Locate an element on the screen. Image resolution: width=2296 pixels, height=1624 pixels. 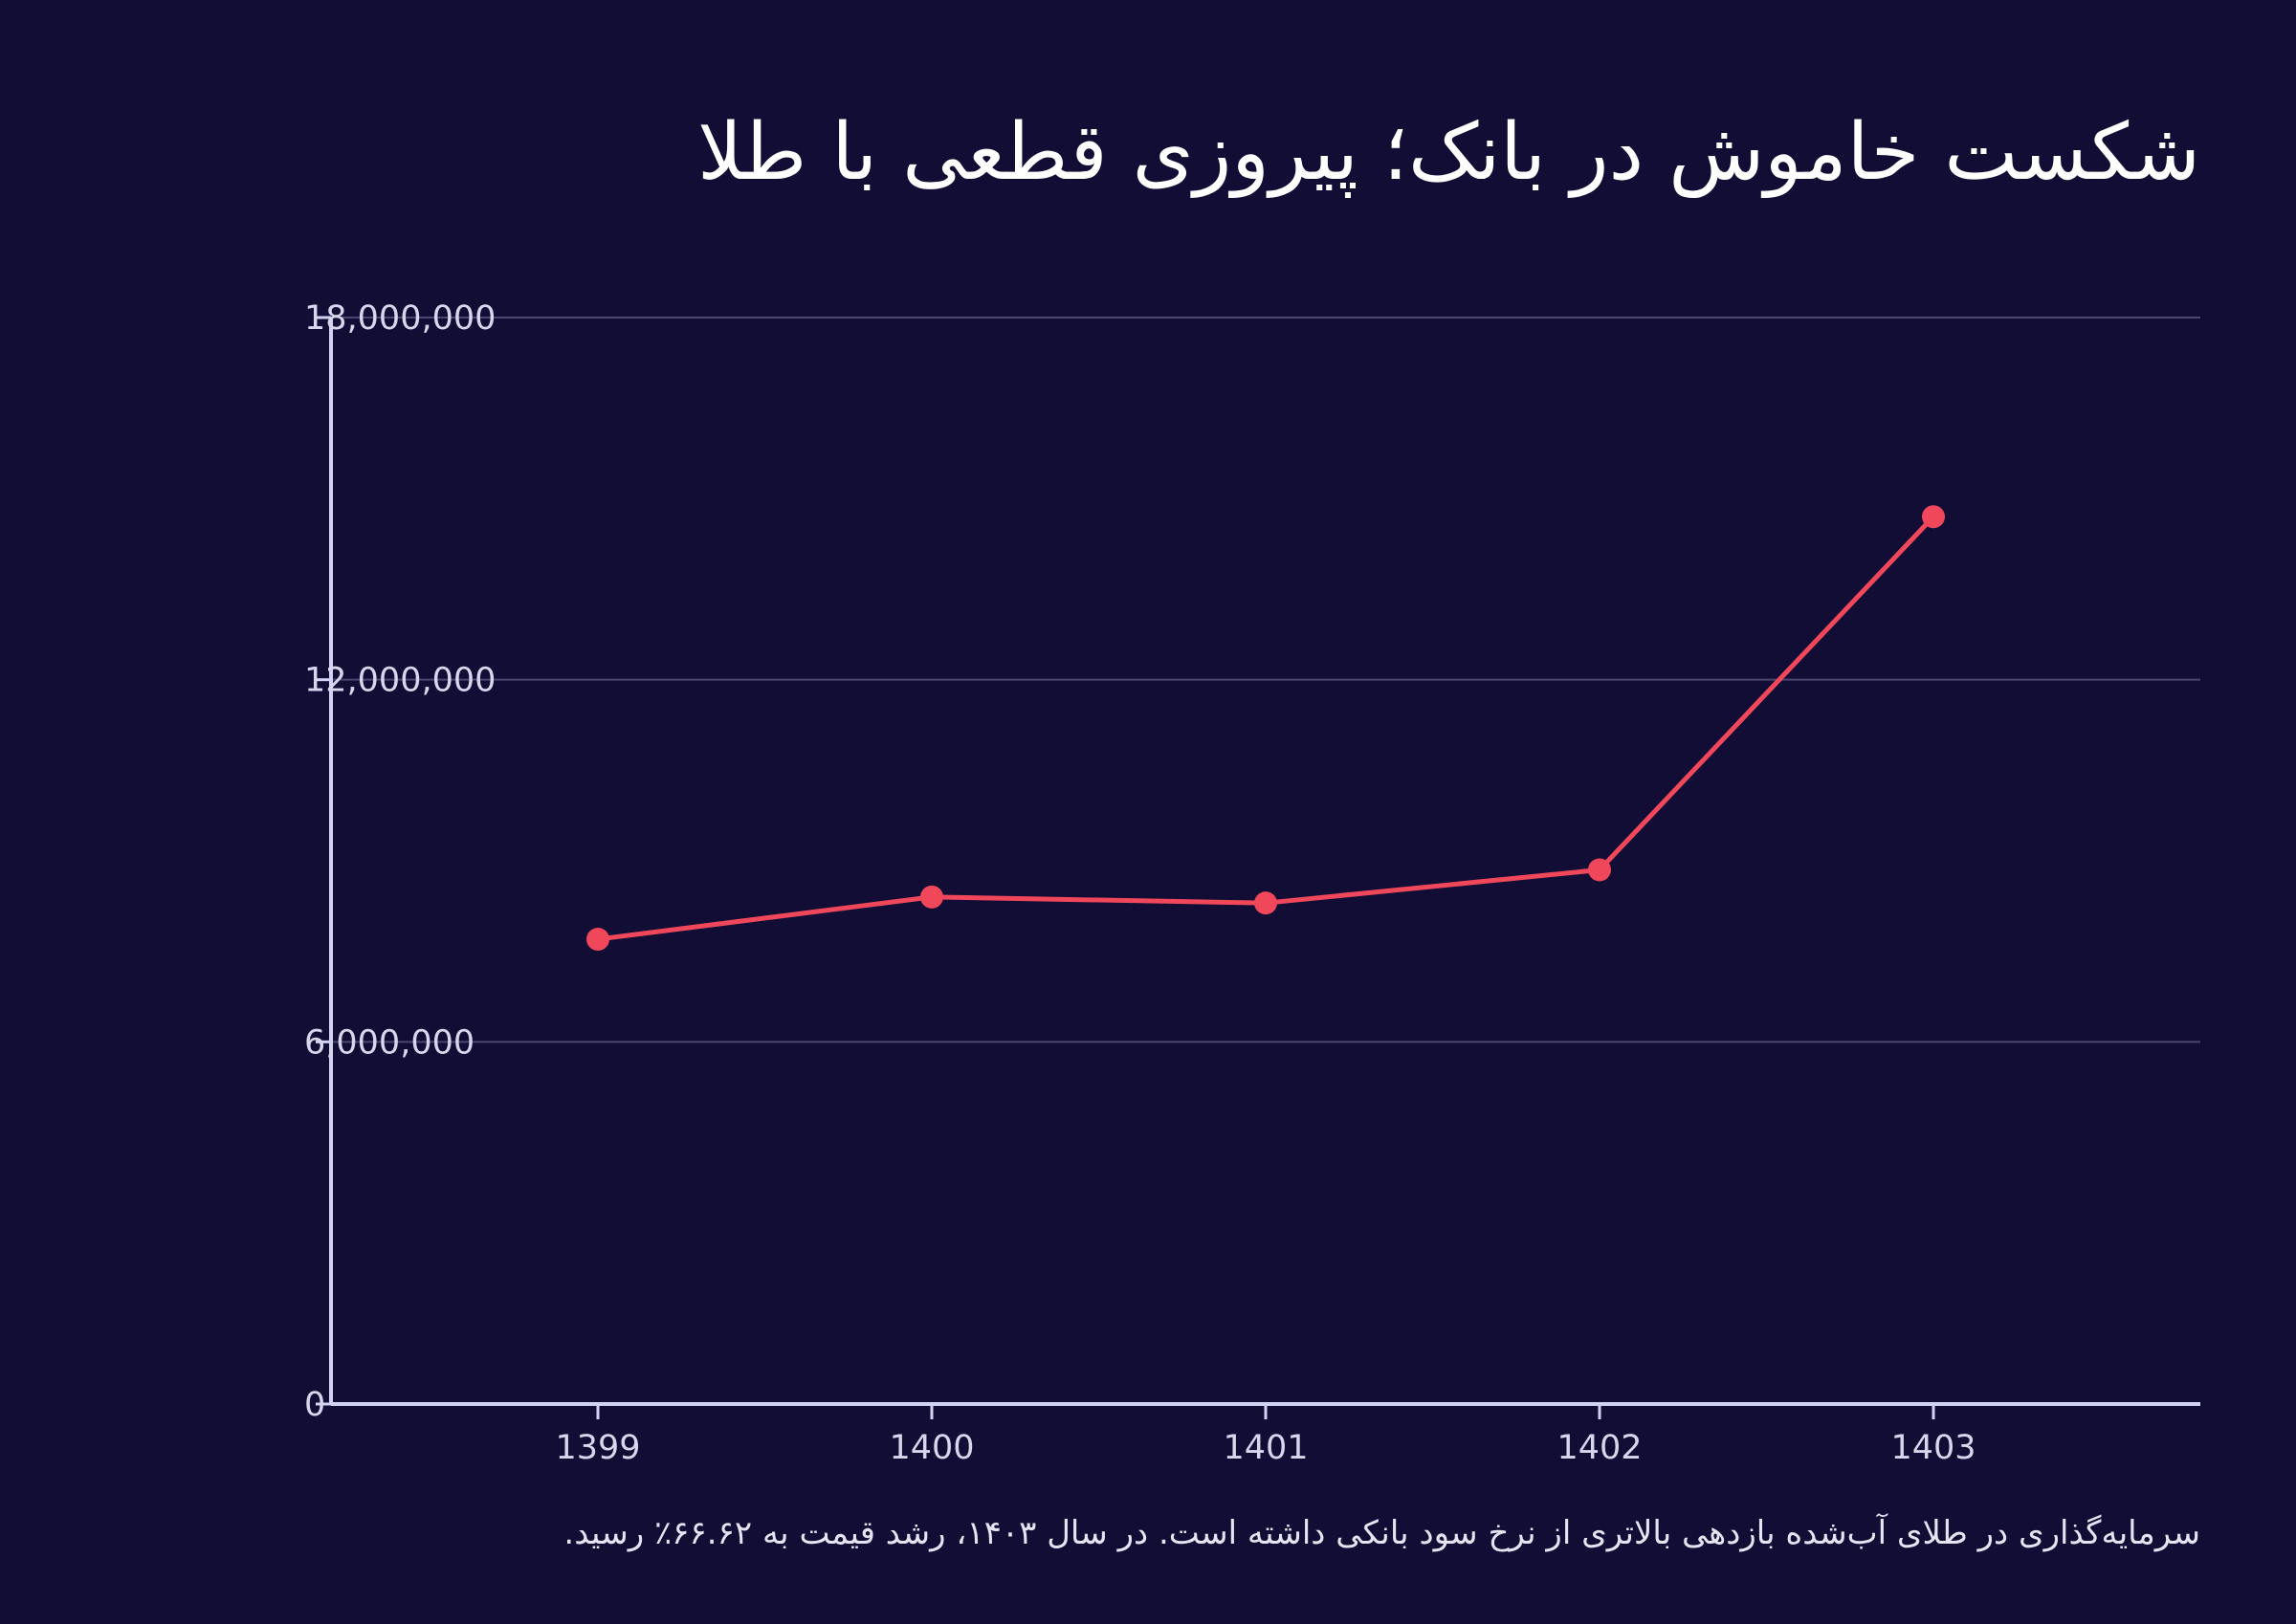
chart-title: شکست خاموش در بانک؛ پیروزی قطعی با طلا is located at coordinates (1449, 152).